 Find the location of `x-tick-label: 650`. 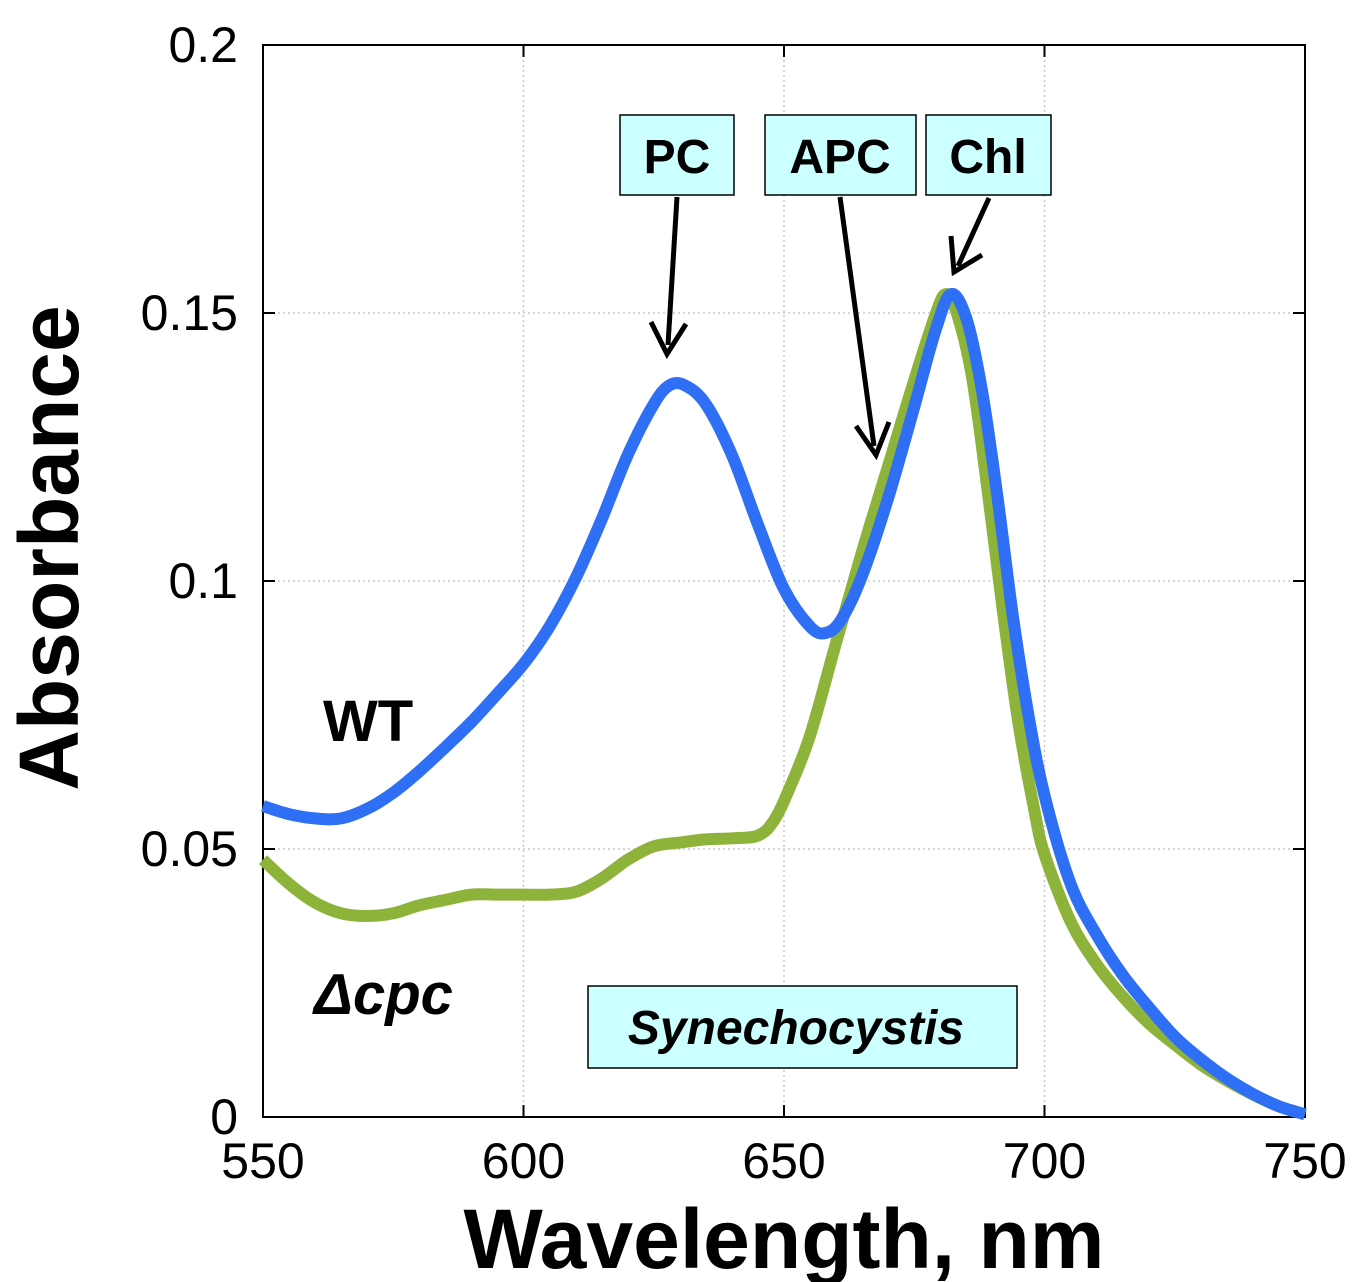

x-tick-label: 650 is located at coordinates (783, 1161).